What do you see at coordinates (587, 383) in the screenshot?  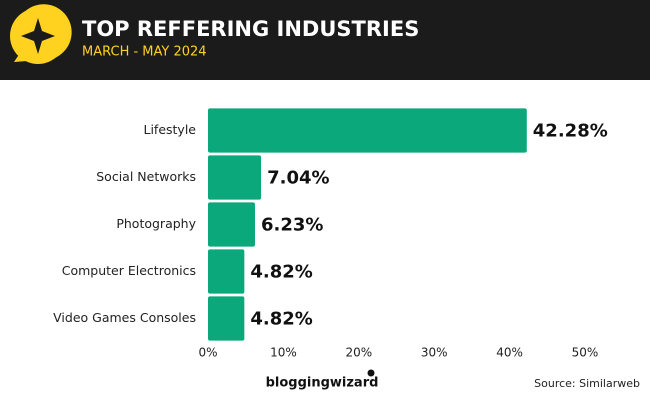 I see `source: Source: Similarweb` at bounding box center [587, 383].